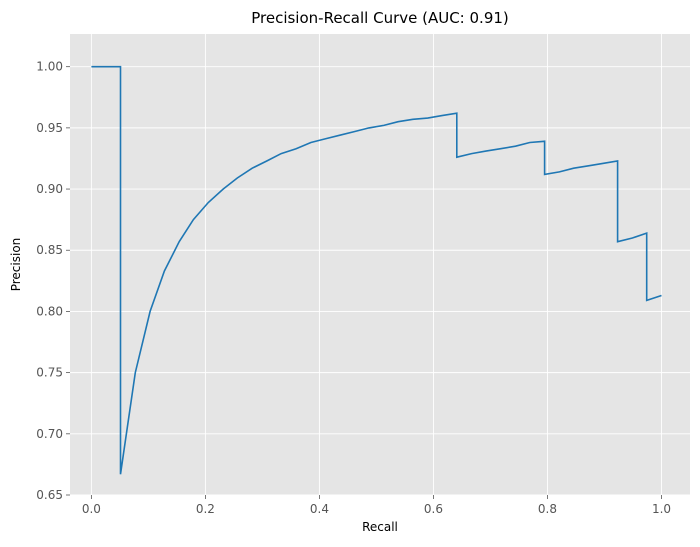  I want to click on x-tick-label: 0.8, so click(547, 509).